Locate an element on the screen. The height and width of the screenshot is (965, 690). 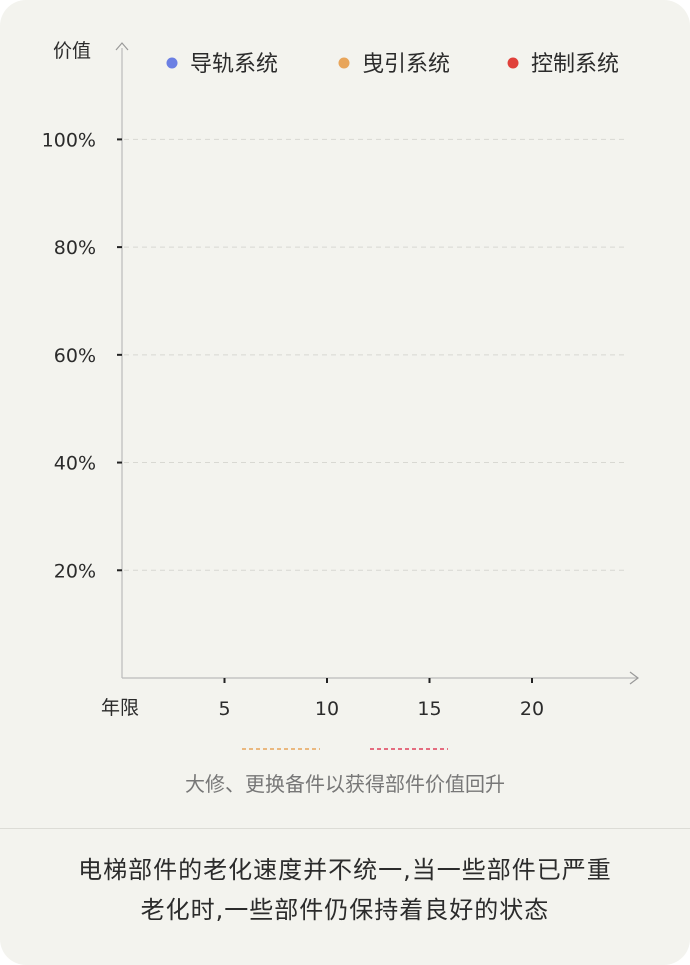
footer-caption: 电梯部件的老化速度并不统一,当一些部件已严重 老化时,一些部件仍保持着良好的状态 is located at coordinates (345, 890).